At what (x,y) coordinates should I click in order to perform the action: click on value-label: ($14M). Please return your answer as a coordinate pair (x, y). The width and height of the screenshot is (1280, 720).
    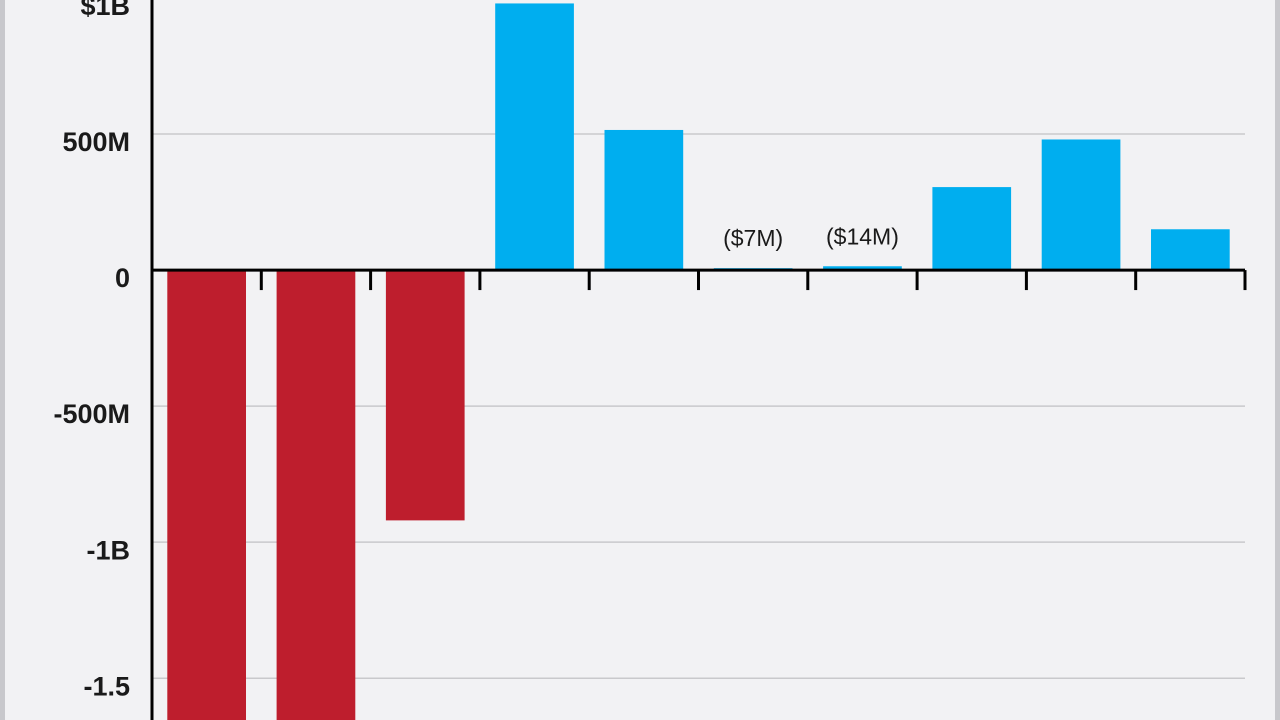
    Looking at the image, I should click on (862, 236).